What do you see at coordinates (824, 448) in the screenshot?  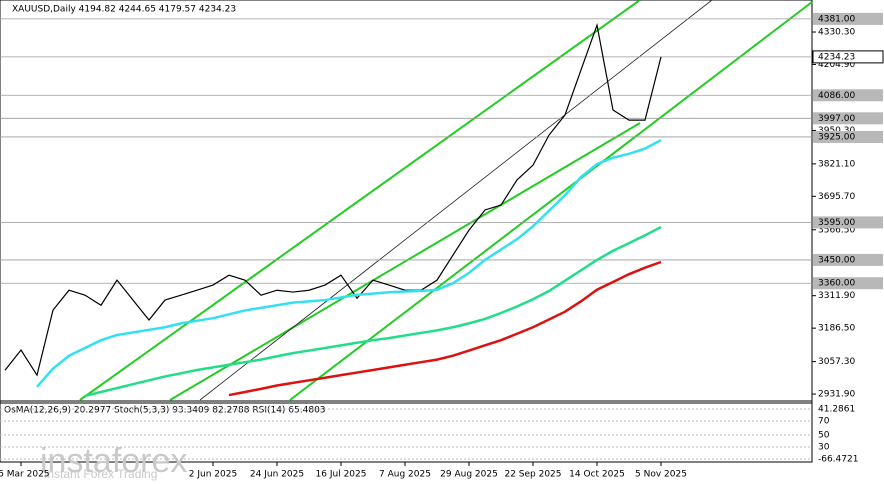 I see `sub-axis-label: 30` at bounding box center [824, 448].